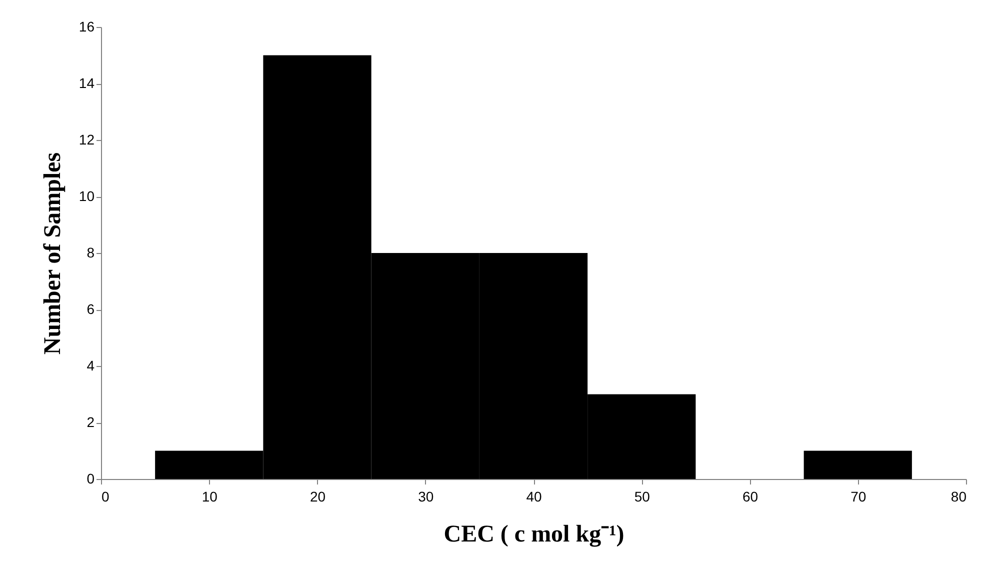  What do you see at coordinates (318, 496) in the screenshot?
I see `x-tick-label: 20` at bounding box center [318, 496].